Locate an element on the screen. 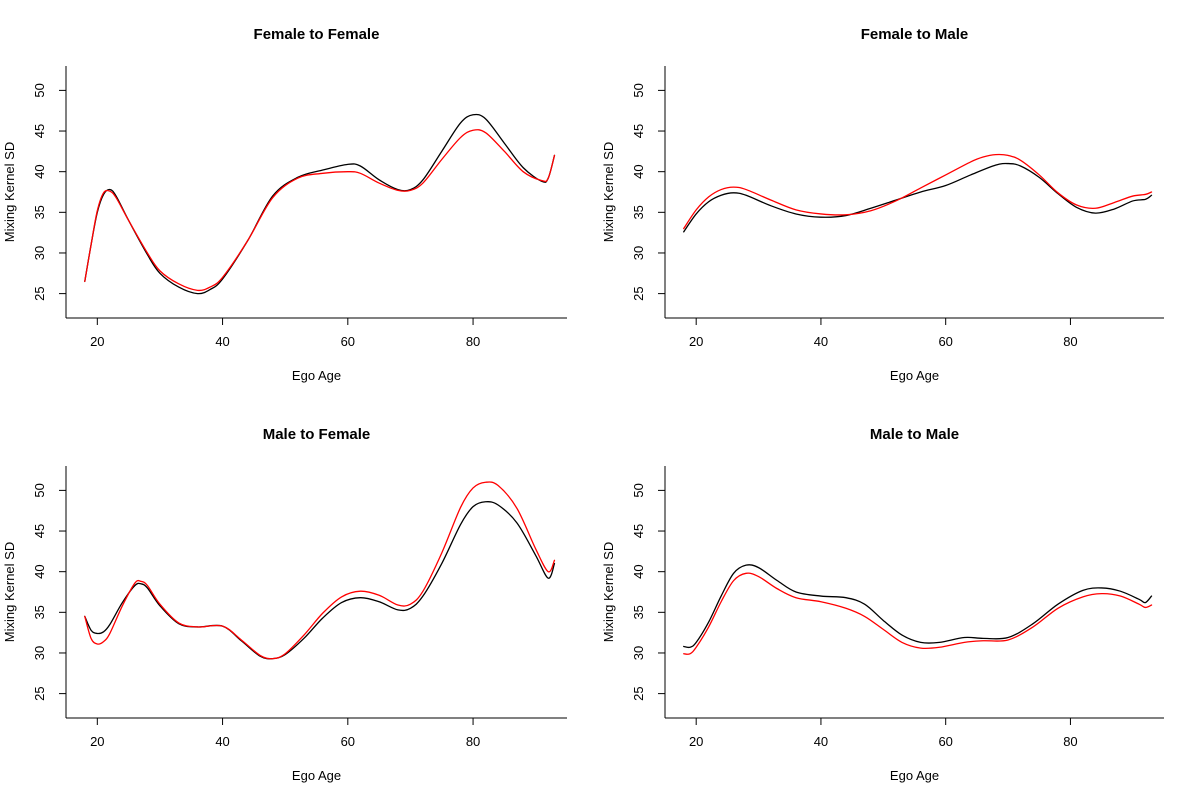 The height and width of the screenshot is (800, 1200). chart-title: Female to Female is located at coordinates (317, 34).